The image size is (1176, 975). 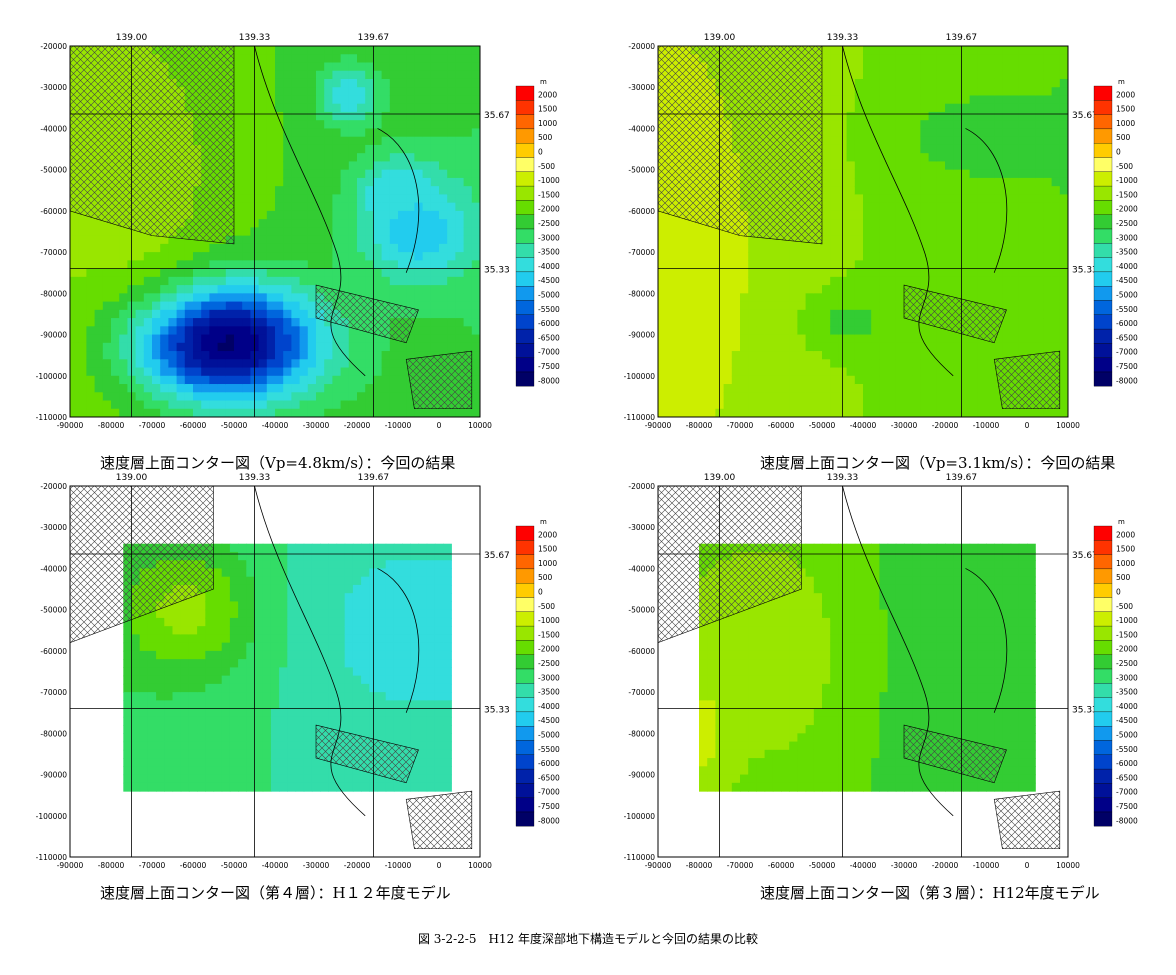 What do you see at coordinates (547, 94) in the screenshot?
I see `legend-label: 2000` at bounding box center [547, 94].